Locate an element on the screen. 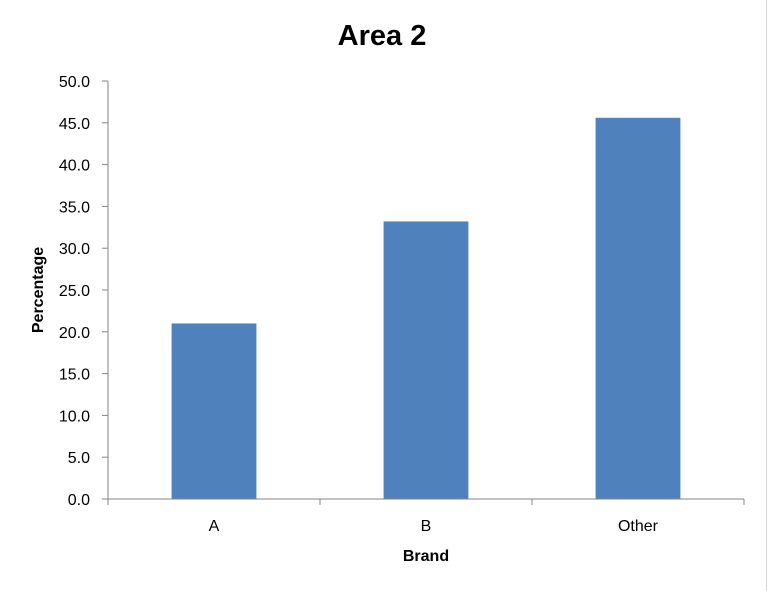 The image size is (767, 591). x-axis-ticks: A B Other is located at coordinates (426, 517).